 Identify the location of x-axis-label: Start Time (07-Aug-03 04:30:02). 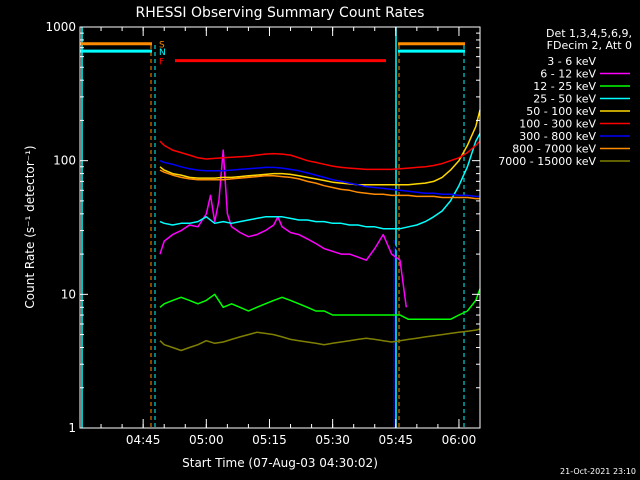
(280, 463).